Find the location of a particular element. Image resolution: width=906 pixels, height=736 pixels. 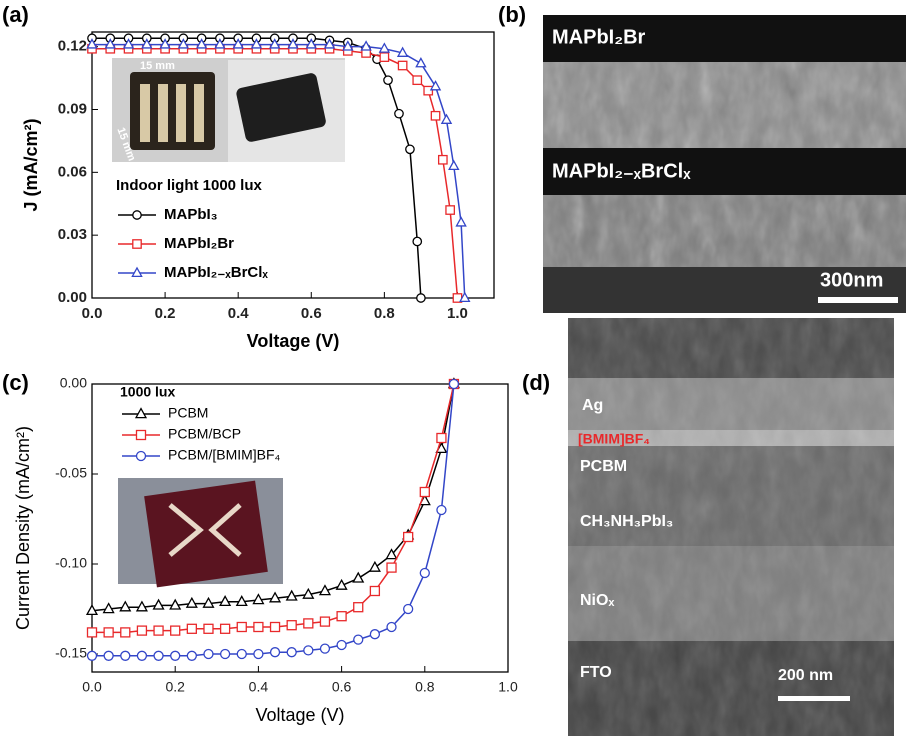

layer-label: NiOₓ is located at coordinates (597, 600).